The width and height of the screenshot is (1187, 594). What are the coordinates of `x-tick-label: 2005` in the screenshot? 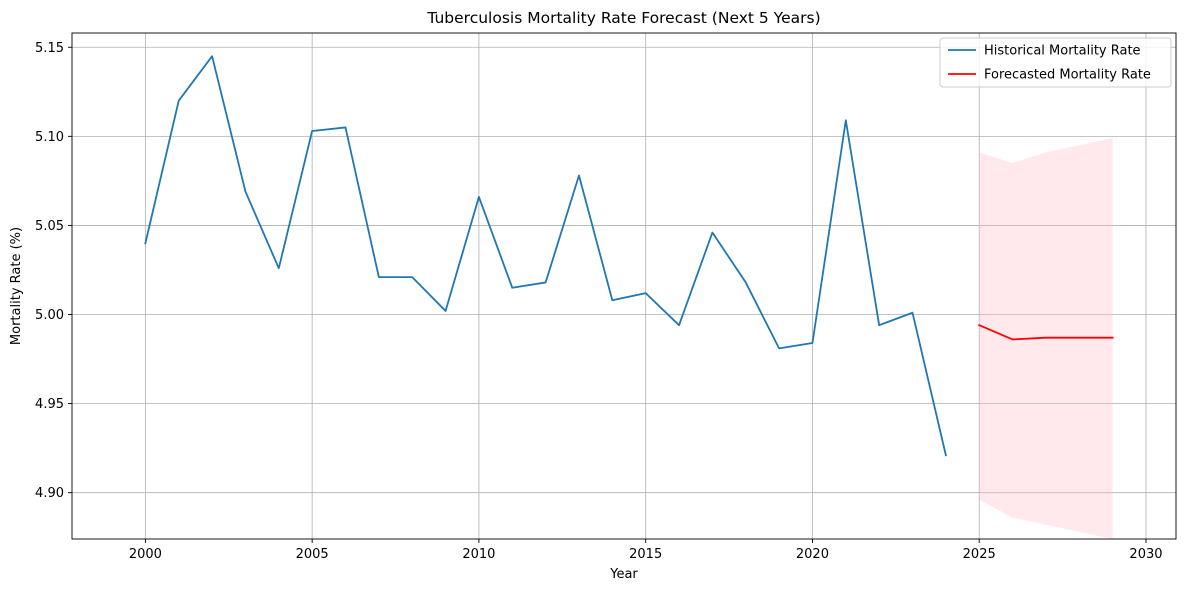 It's located at (312, 554).